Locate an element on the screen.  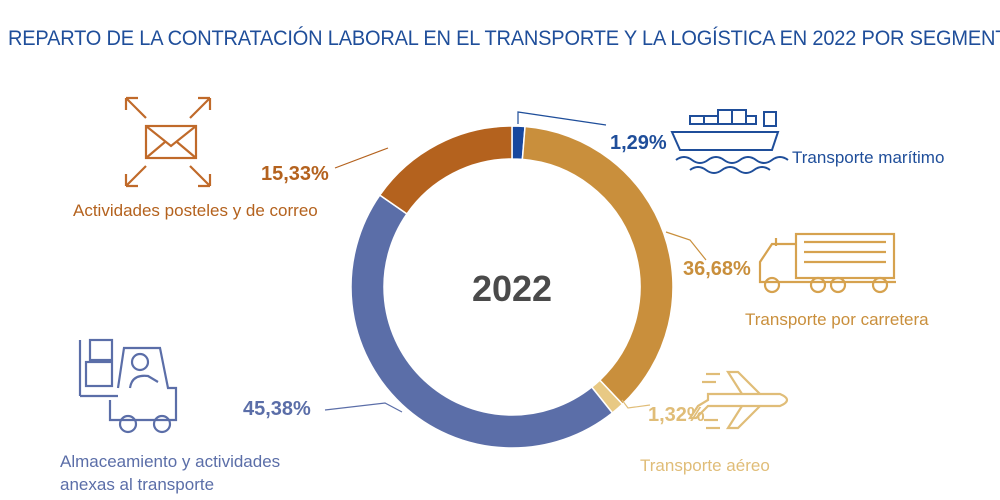
leader-line-aereo is located at coordinates (636, 404).